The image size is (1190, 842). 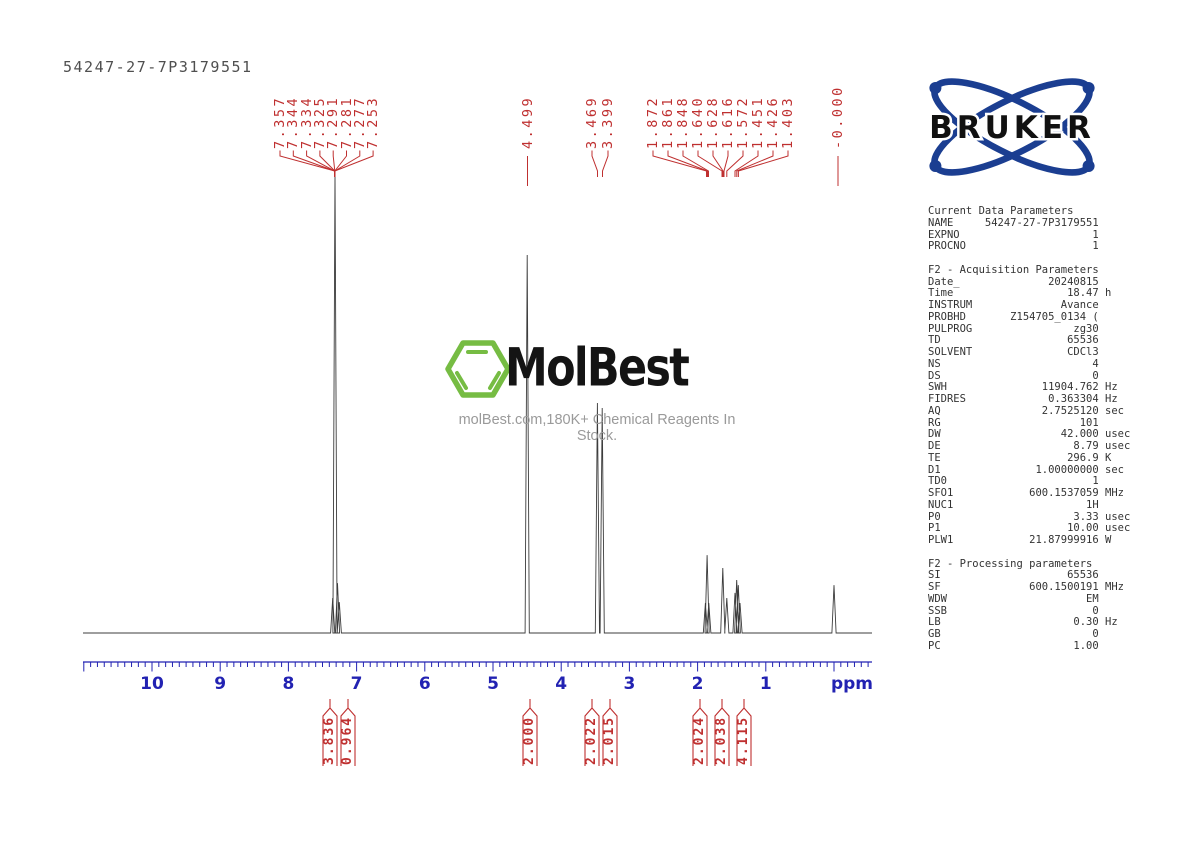 What do you see at coordinates (758, 122) in the screenshot?
I see `peak-shift-label: 1.451` at bounding box center [758, 122].